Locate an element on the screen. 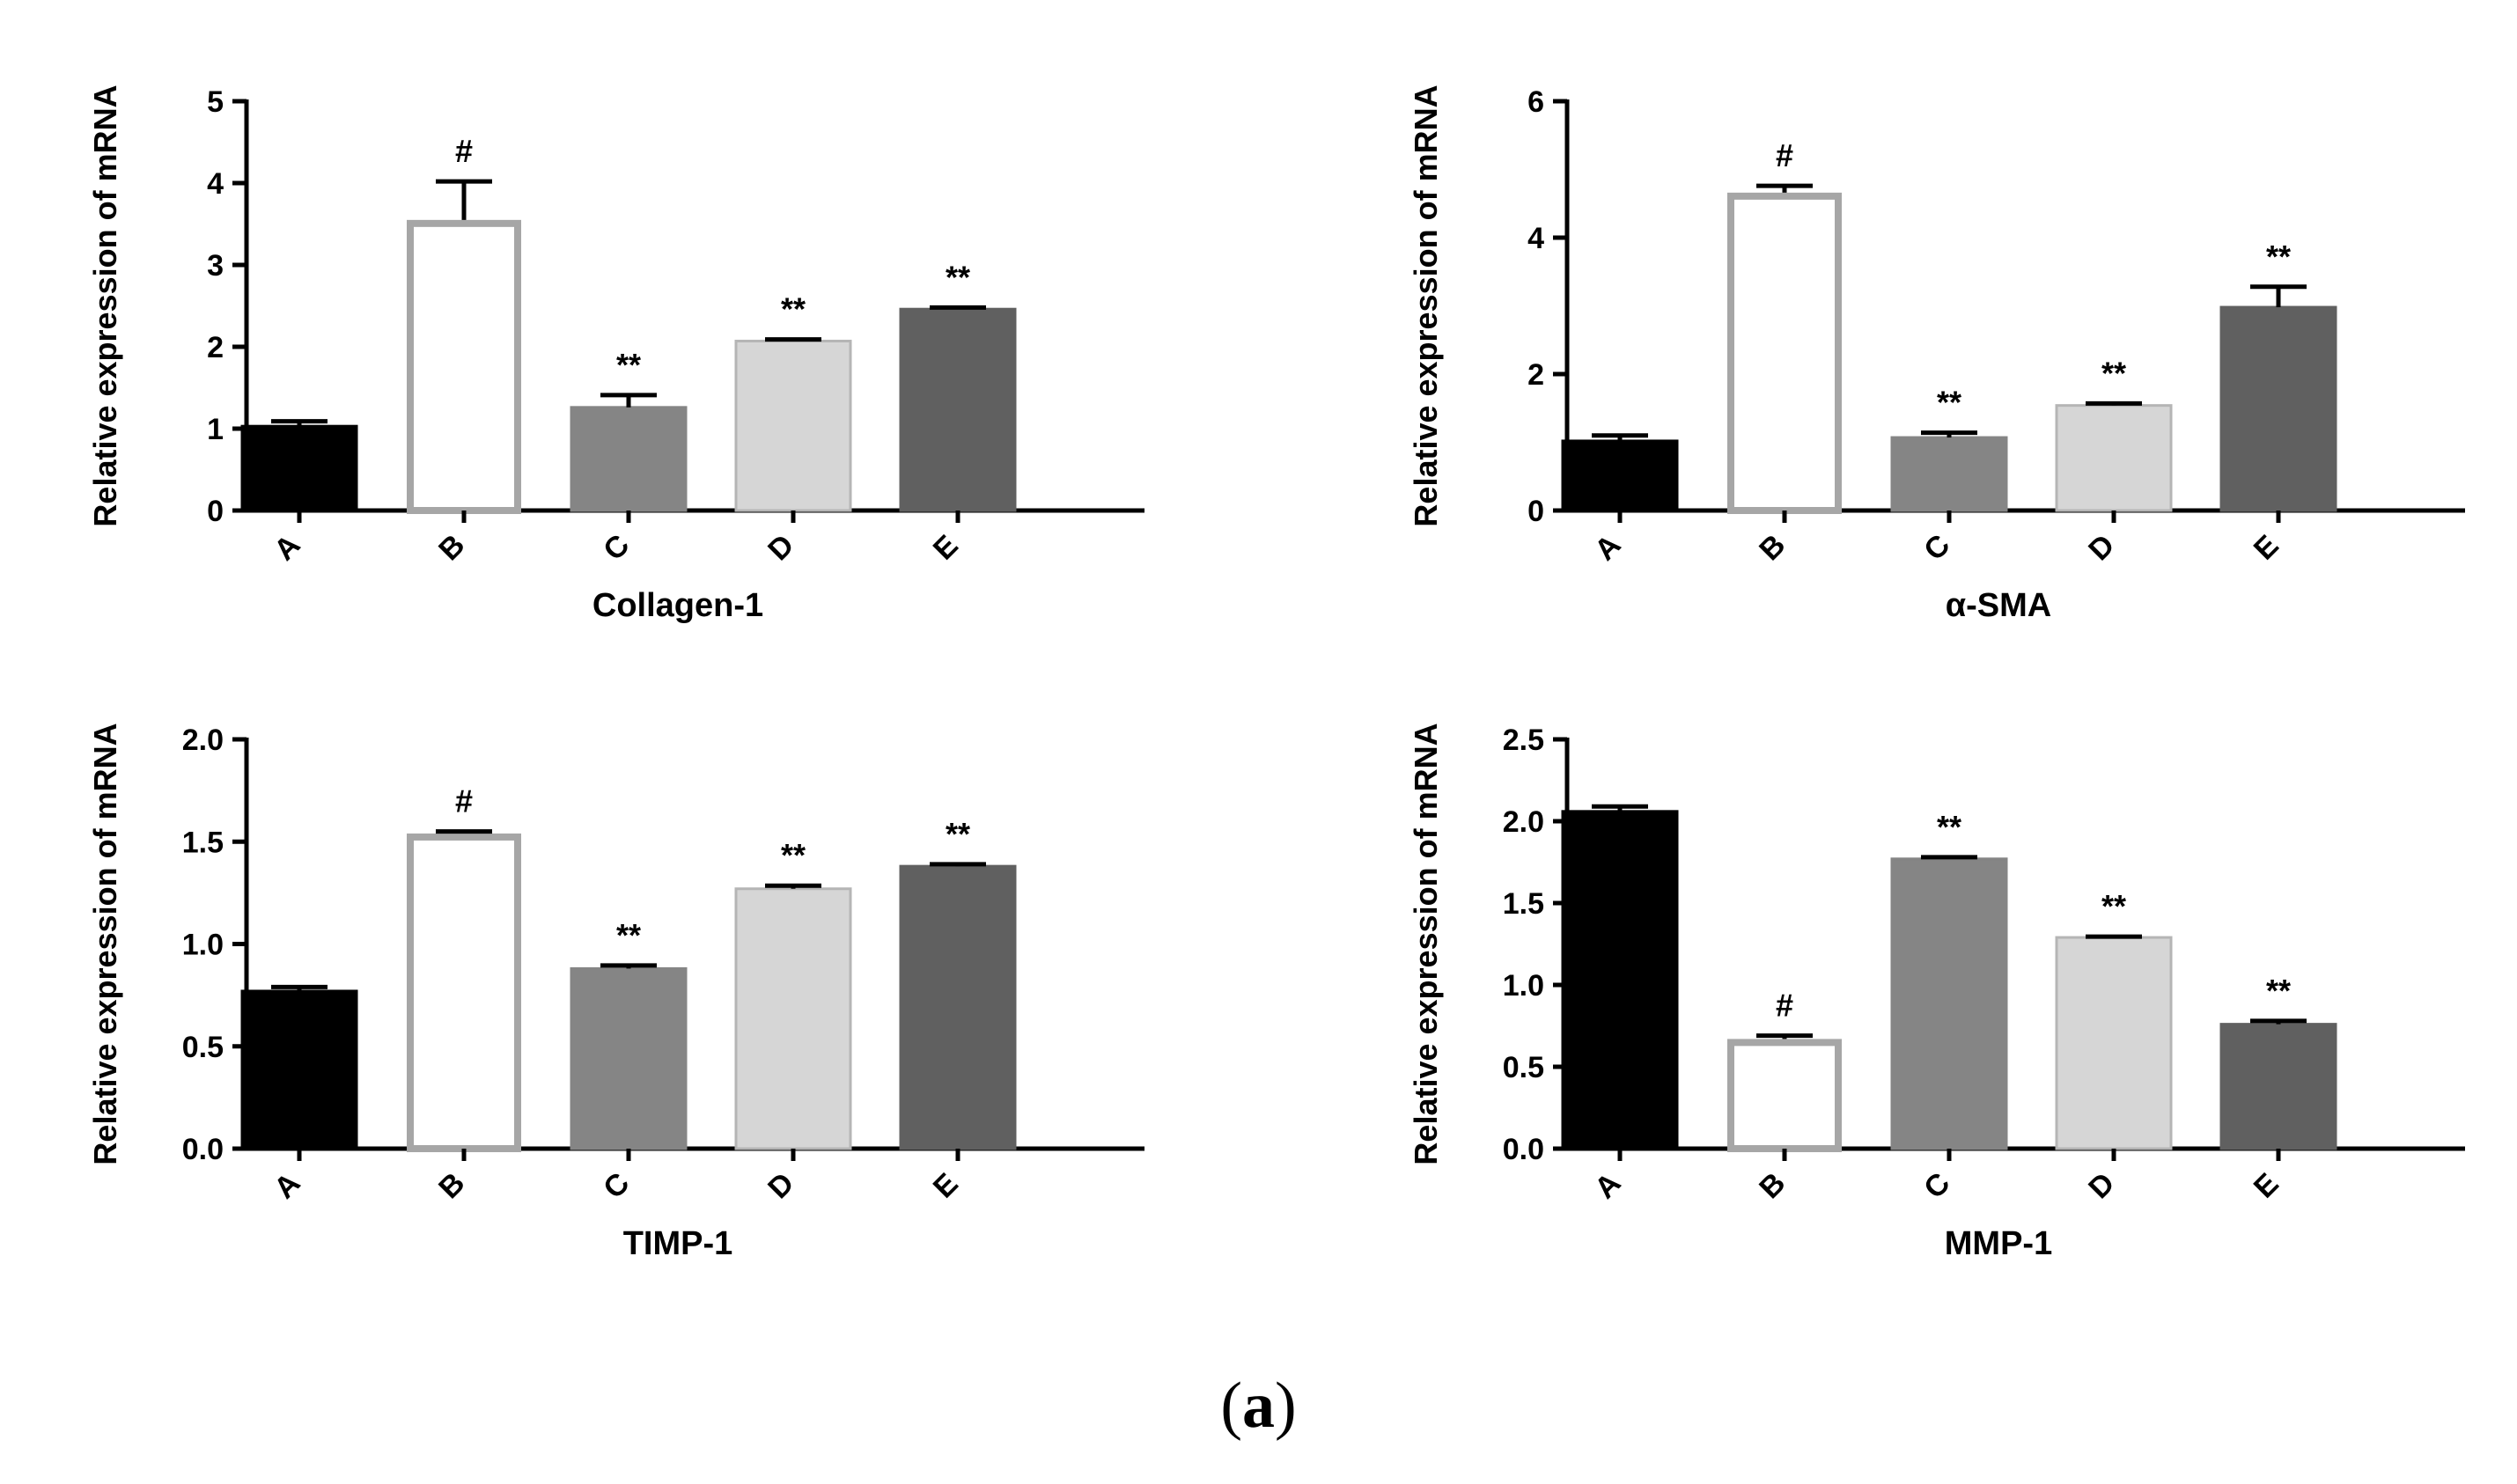 The width and height of the screenshot is (2517, 1484). caption-close: ) is located at coordinates (1286, 1406).